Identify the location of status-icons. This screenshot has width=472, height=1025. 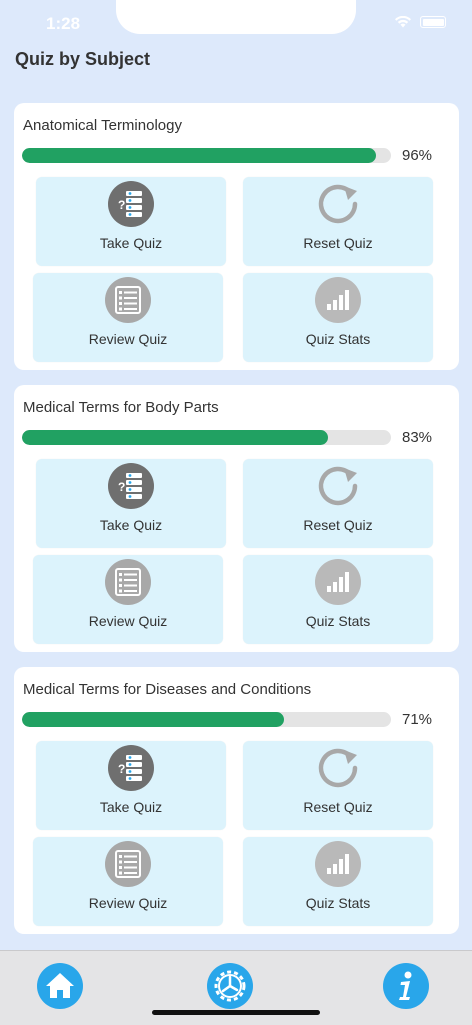
(420, 22).